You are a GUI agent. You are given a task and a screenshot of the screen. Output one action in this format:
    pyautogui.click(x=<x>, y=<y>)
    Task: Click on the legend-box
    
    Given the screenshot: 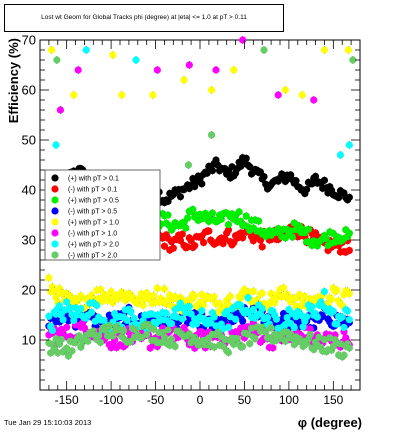 What is the action you would take?
    pyautogui.click(x=102, y=215)
    